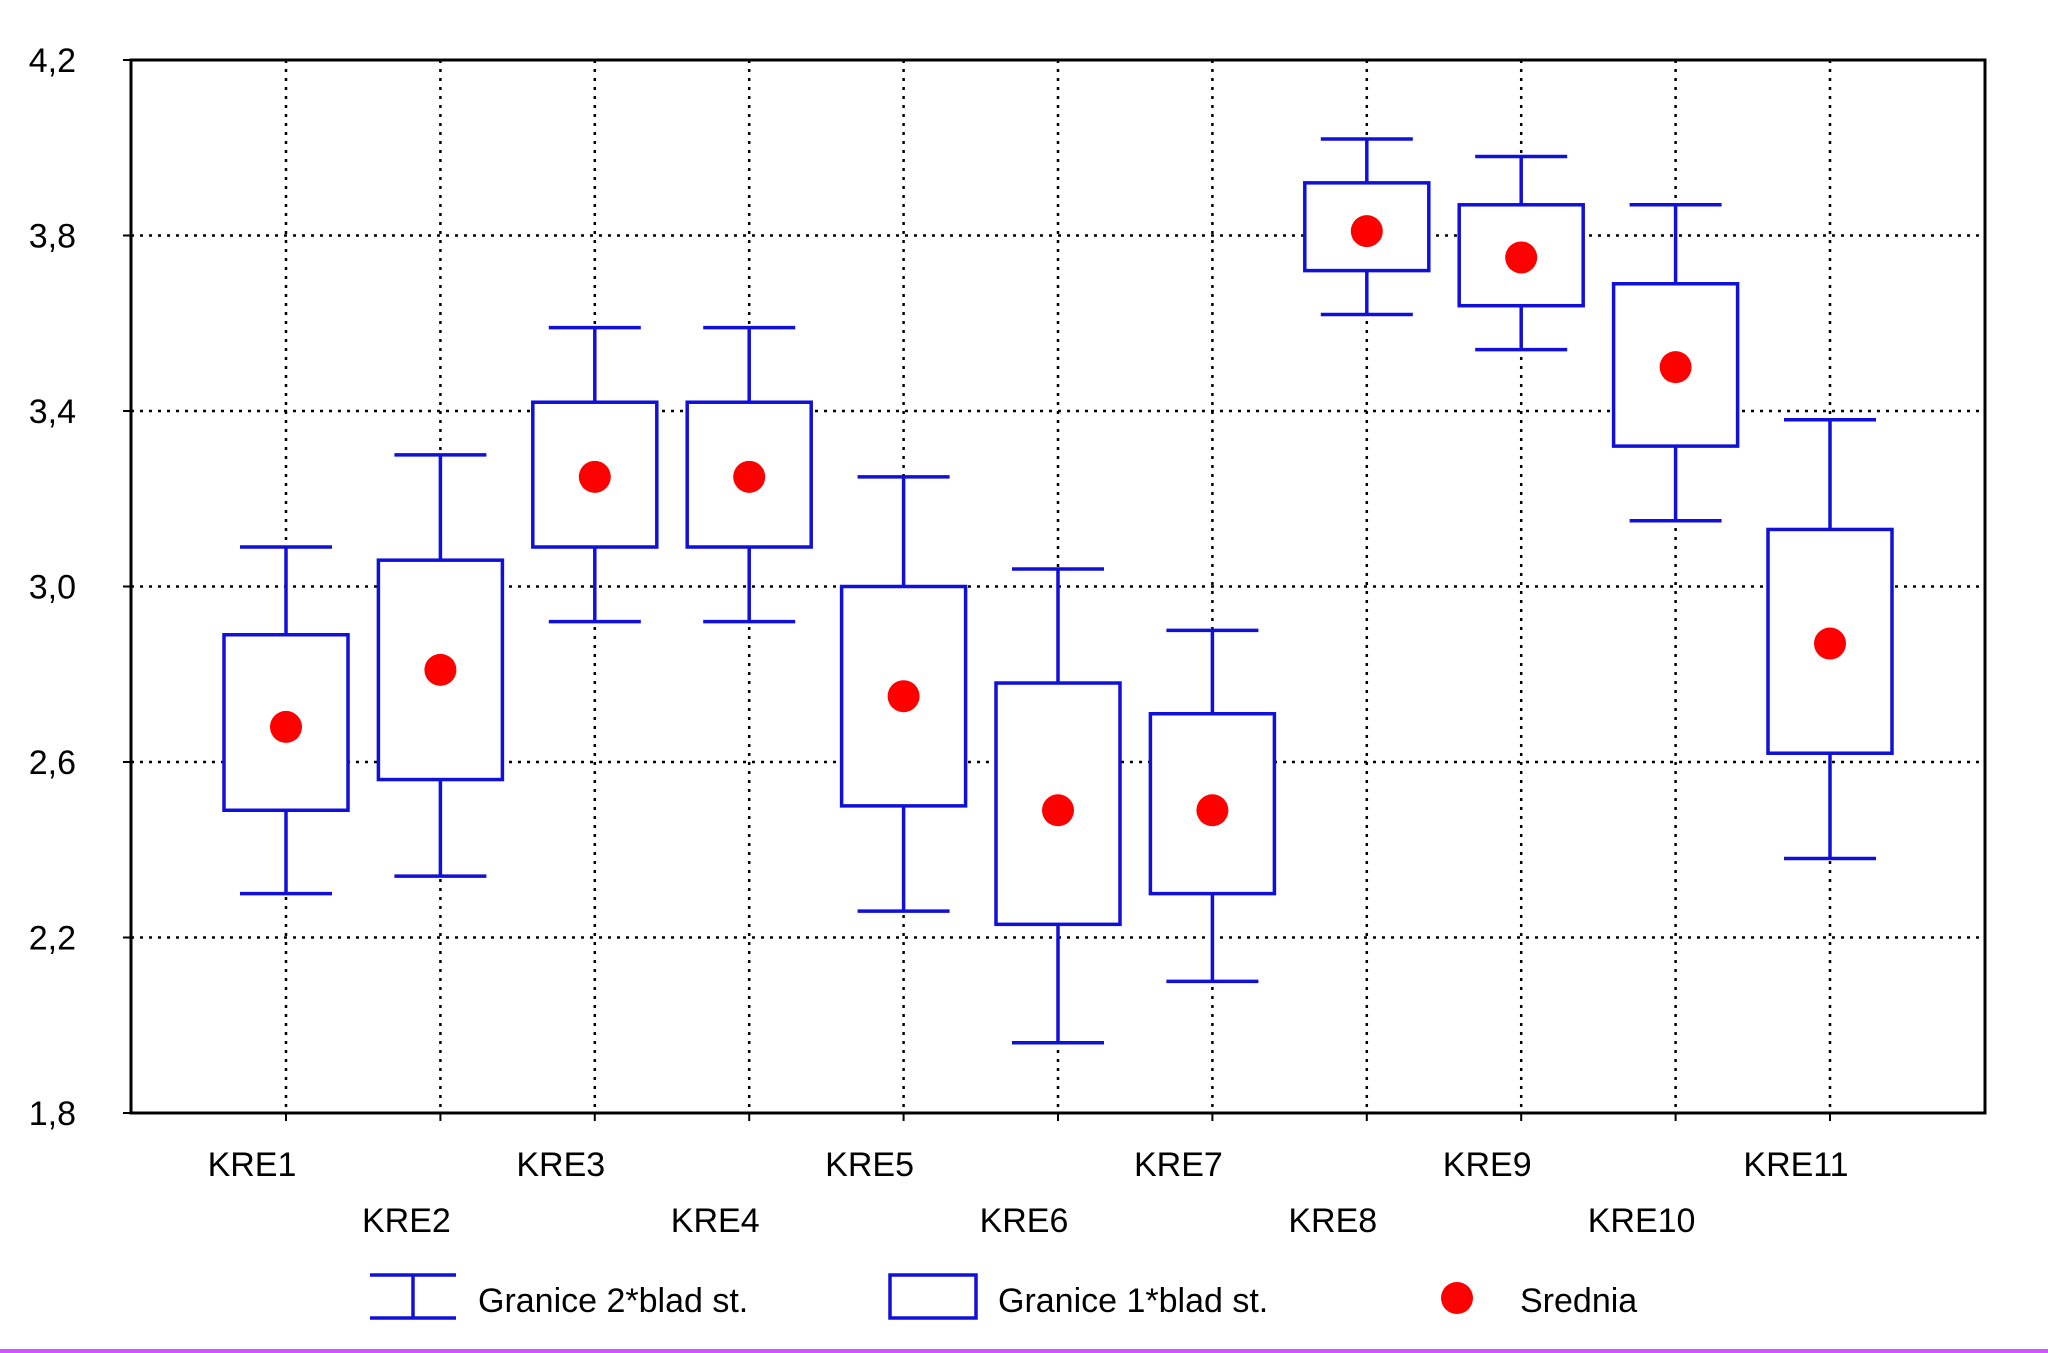 The height and width of the screenshot is (1353, 2048). I want to click on box-group-kre8, so click(1367, 227).